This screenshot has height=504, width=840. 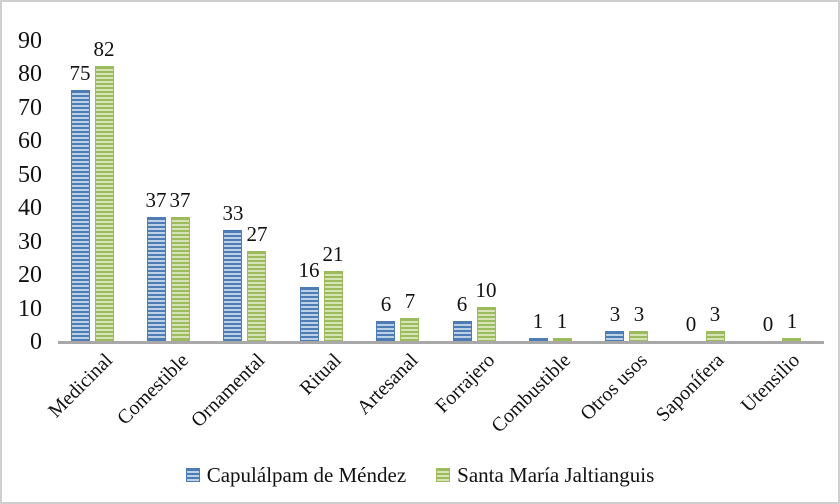 What do you see at coordinates (556, 475) in the screenshot?
I see `legend-label: Santa María Jaltianguis` at bounding box center [556, 475].